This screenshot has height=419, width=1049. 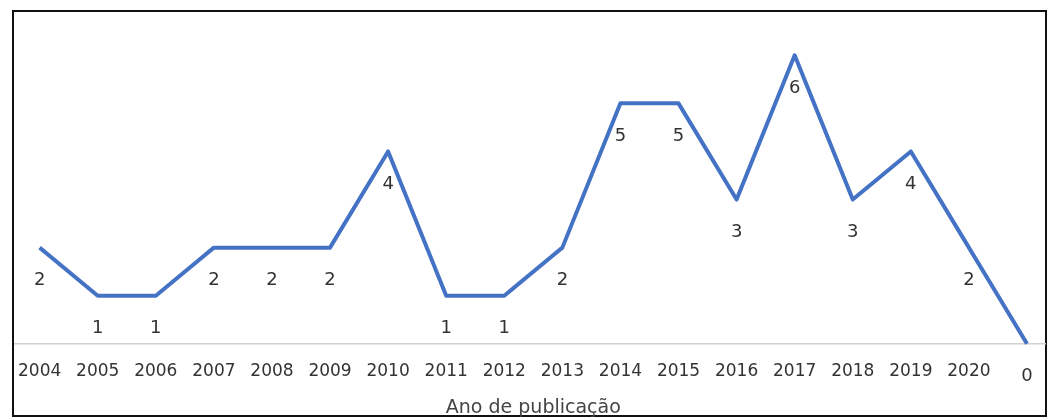 I want to click on x-tick-label: 2005, so click(x=98, y=370).